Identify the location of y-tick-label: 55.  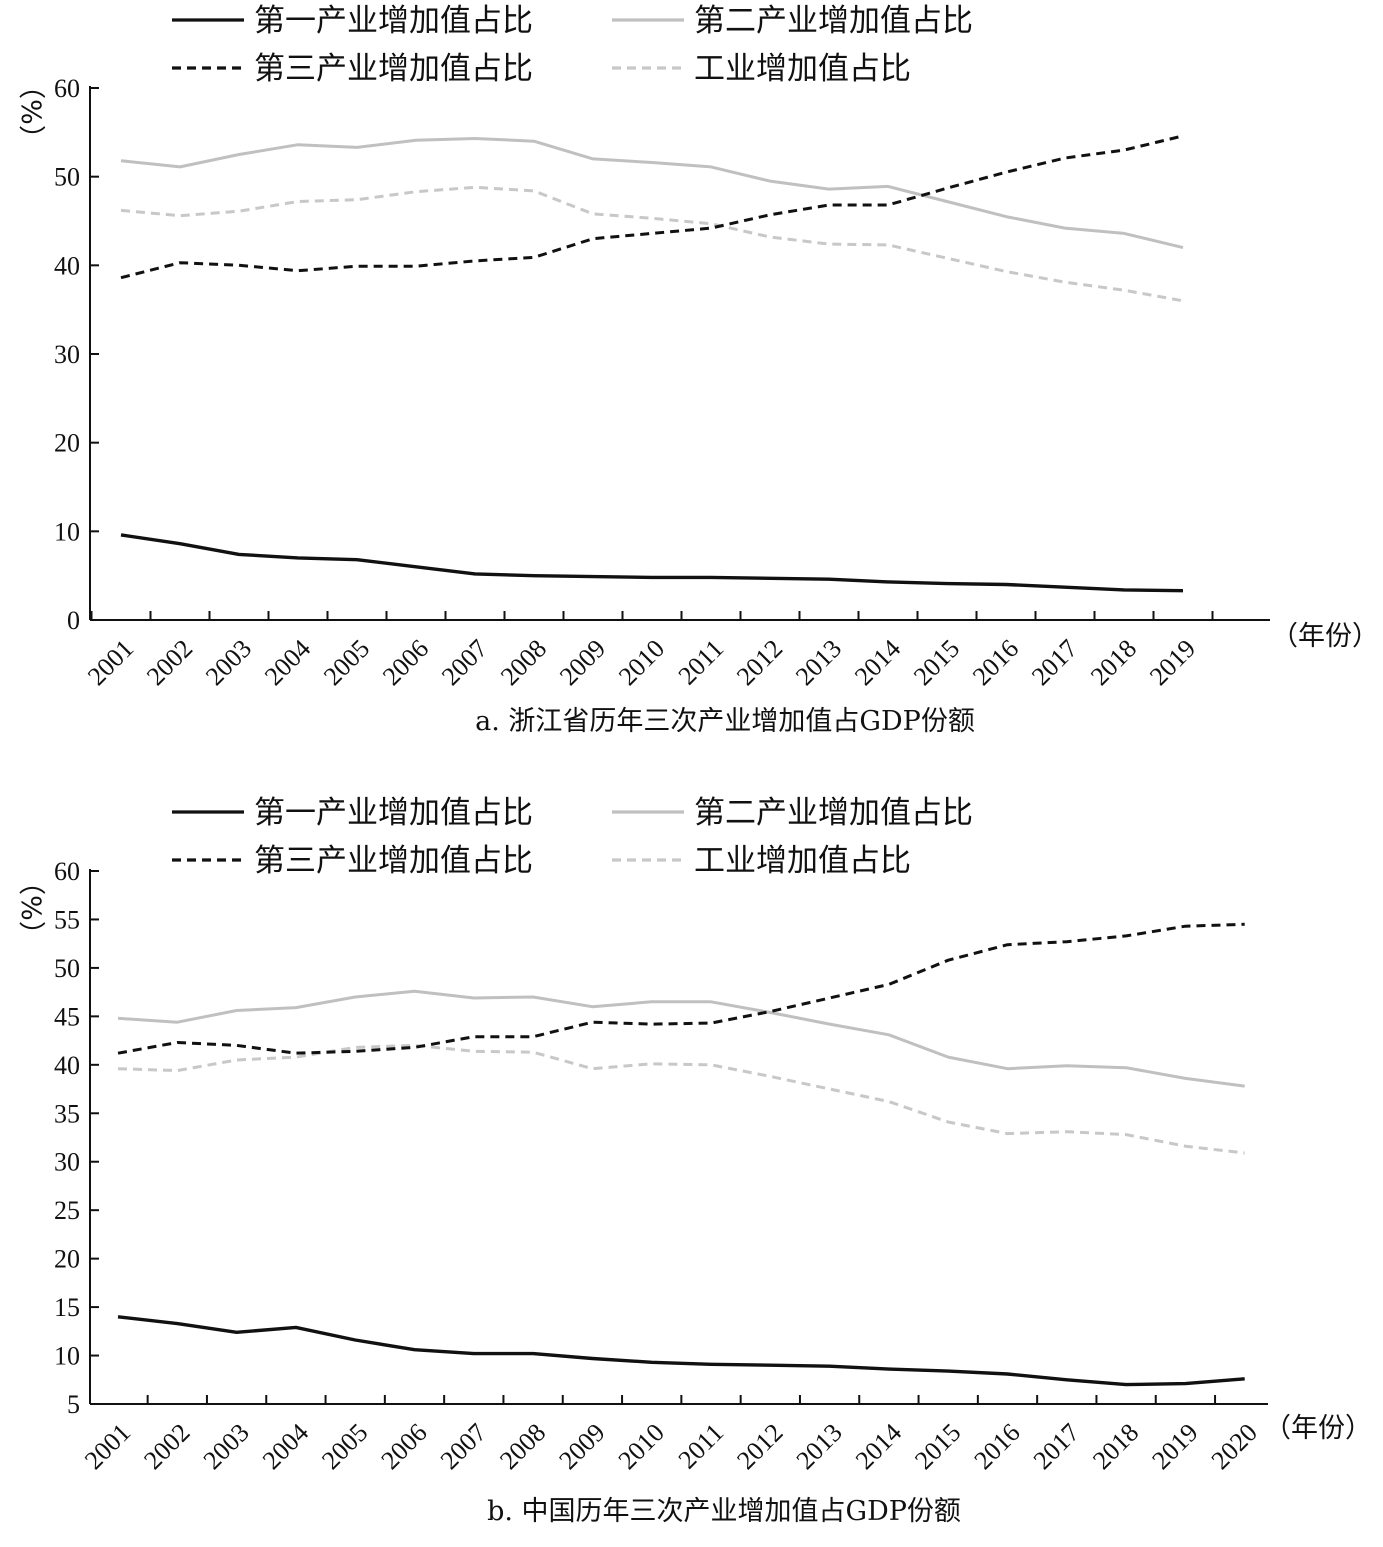
(67, 919).